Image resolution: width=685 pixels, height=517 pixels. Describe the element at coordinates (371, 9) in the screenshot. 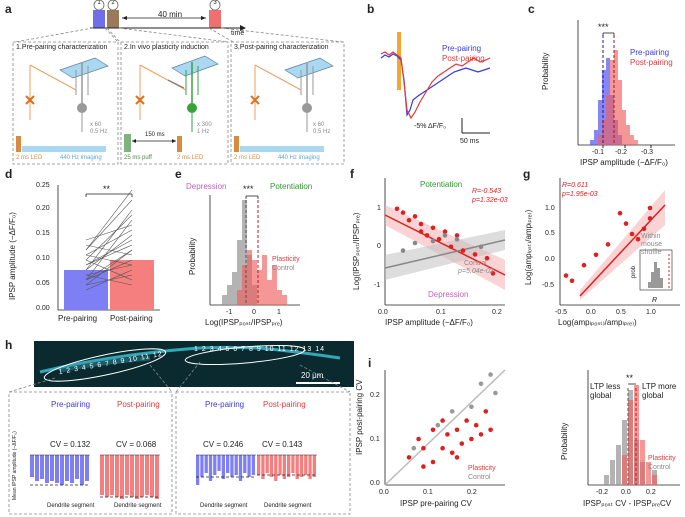

I see `panel-label-b: b` at that location.